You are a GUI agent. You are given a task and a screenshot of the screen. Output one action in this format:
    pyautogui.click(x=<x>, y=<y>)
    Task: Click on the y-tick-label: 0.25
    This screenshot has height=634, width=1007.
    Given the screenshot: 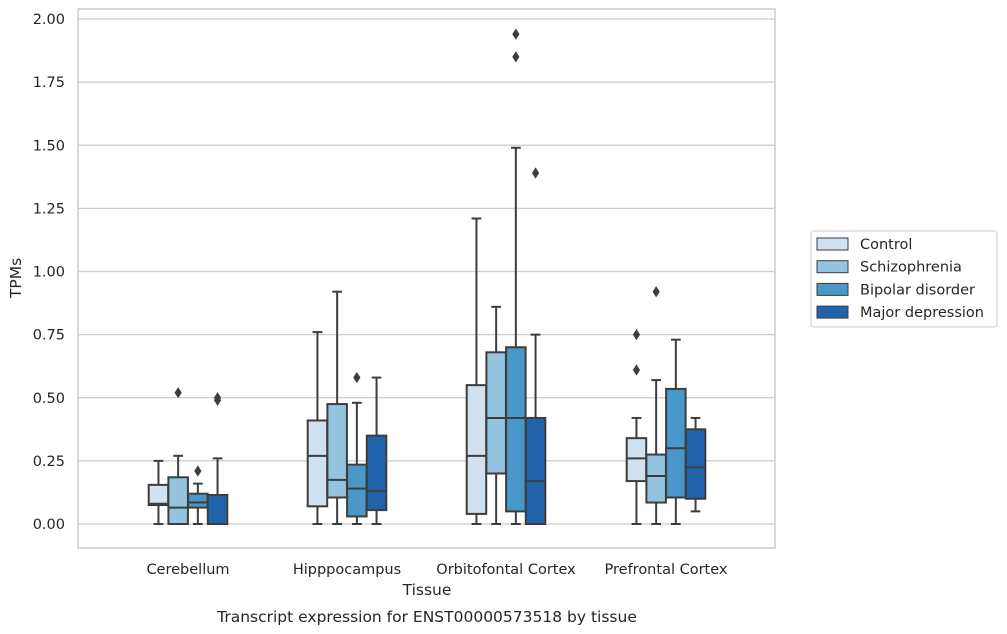 What is the action you would take?
    pyautogui.click(x=49, y=462)
    